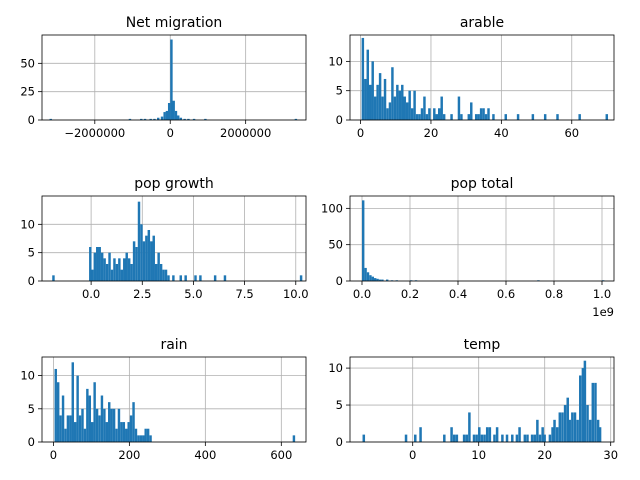  Describe the element at coordinates (31, 409) in the screenshot. I see `y-tick-label: 5` at that location.